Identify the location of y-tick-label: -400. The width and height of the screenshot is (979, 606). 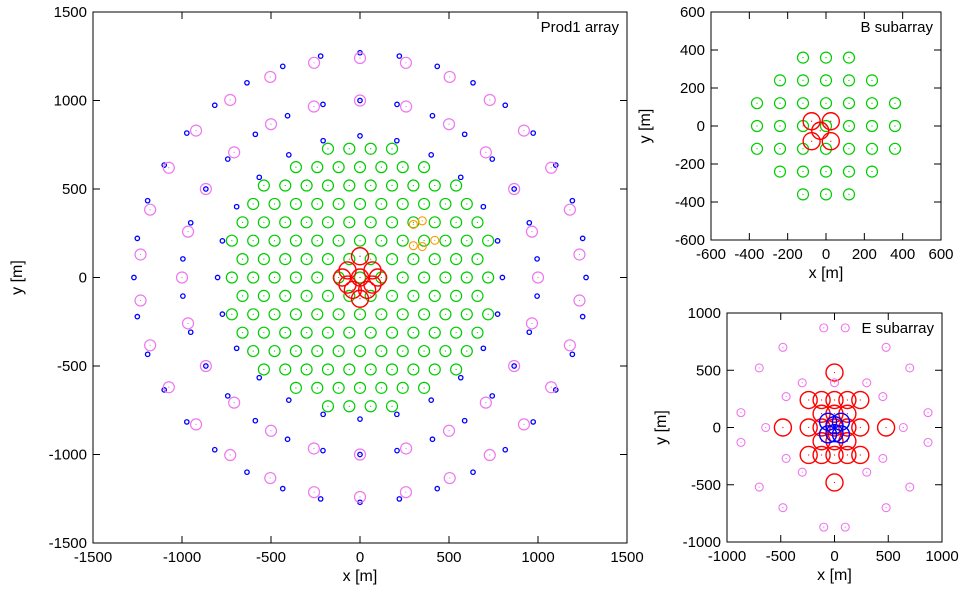
(690, 202).